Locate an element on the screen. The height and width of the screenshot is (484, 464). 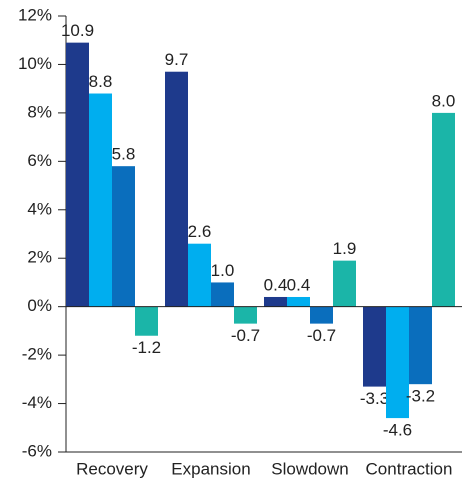
value-label: 8.8 is located at coordinates (101, 81).